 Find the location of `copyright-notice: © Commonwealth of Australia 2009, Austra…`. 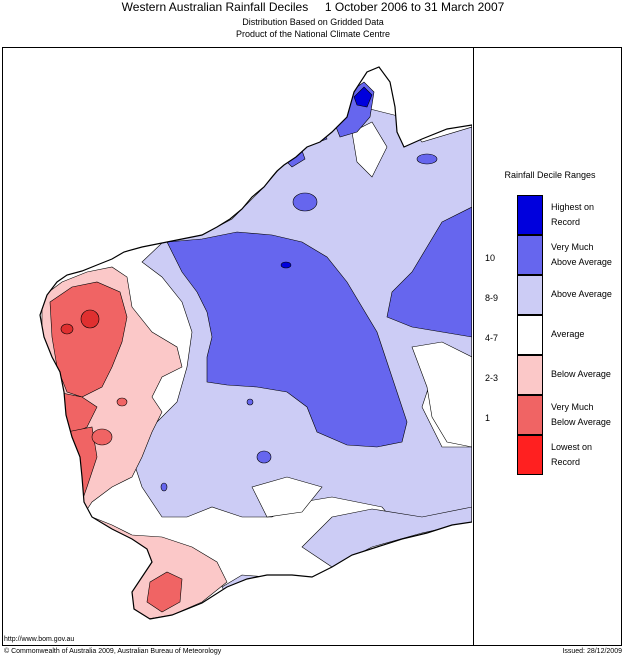

copyright-notice: © Commonwealth of Australia 2009, Austra… is located at coordinates (113, 651).